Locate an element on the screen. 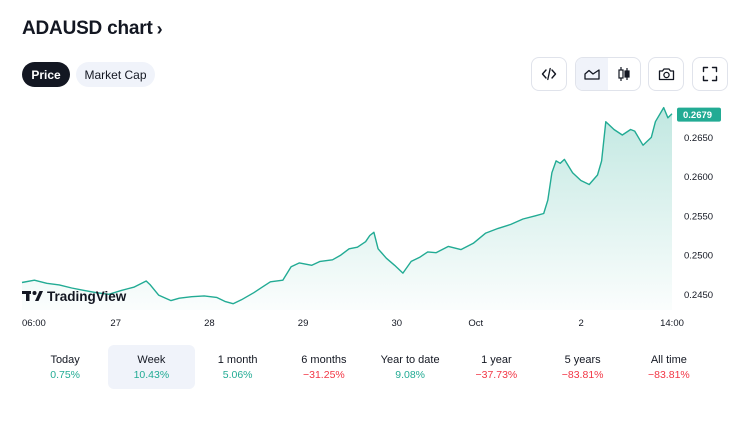 This screenshot has height=422, width=750. code-icon is located at coordinates (549, 74).